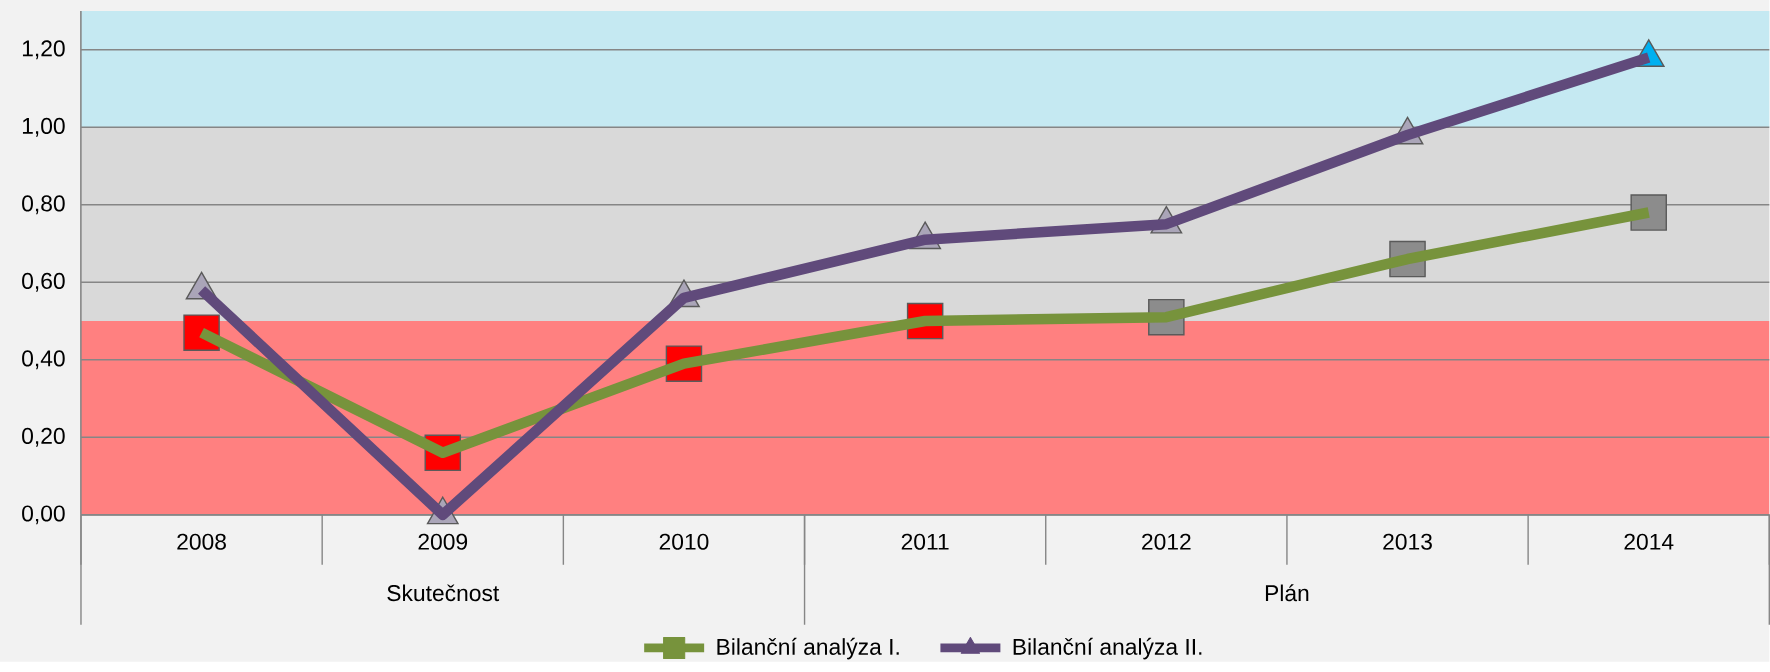 The height and width of the screenshot is (672, 1770). Describe the element at coordinates (684, 541) in the screenshot. I see `x-tick-label: 2010` at that location.